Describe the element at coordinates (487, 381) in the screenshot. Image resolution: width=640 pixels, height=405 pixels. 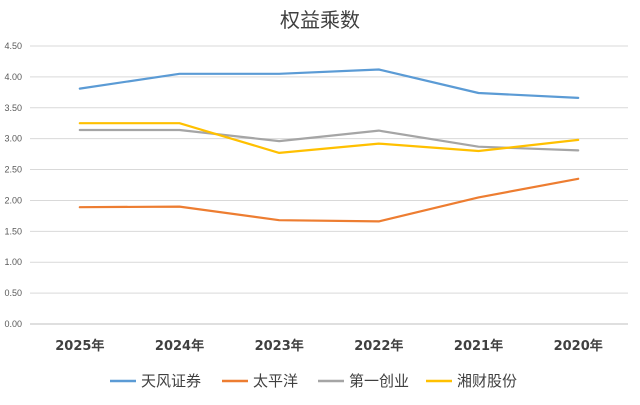
I see `legend-label: 湘财股份` at that location.